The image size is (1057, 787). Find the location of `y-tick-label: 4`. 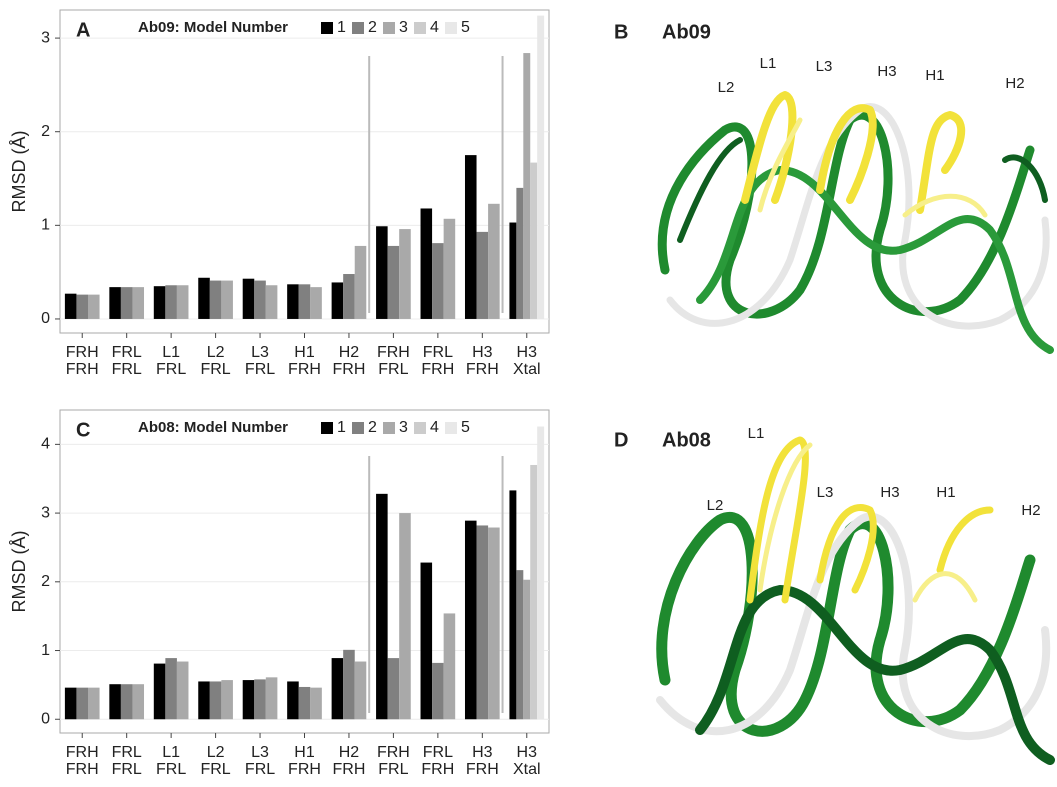

y-tick-label: 4 is located at coordinates (45, 444).